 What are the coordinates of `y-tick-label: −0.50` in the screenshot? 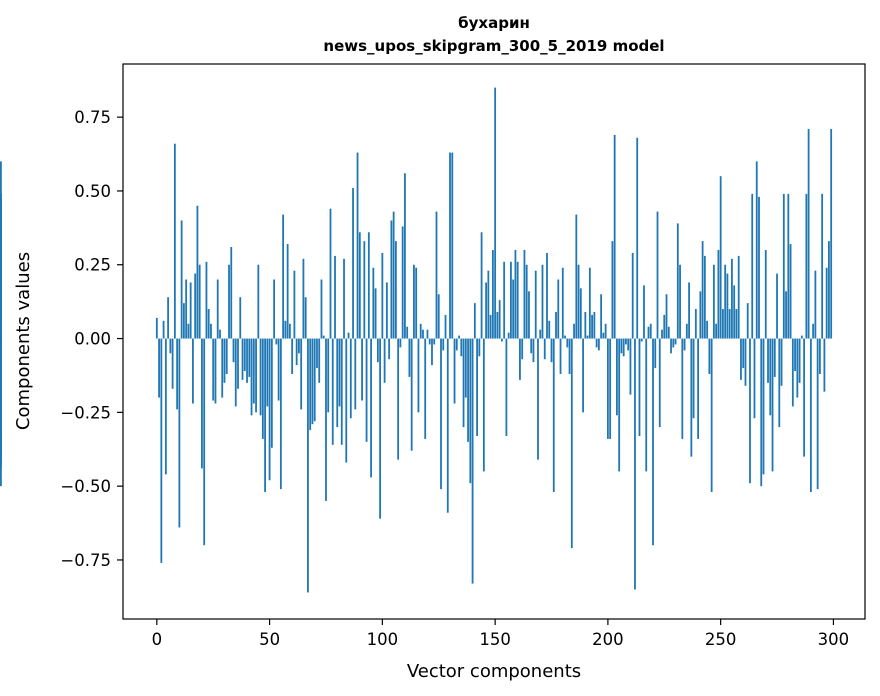 It's located at (85, 486).